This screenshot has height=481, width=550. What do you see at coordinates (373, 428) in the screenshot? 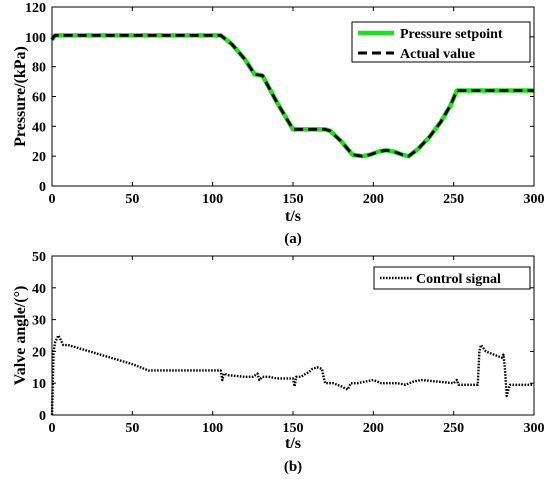
I see `valve-x-tick-label-200: 200` at bounding box center [373, 428].